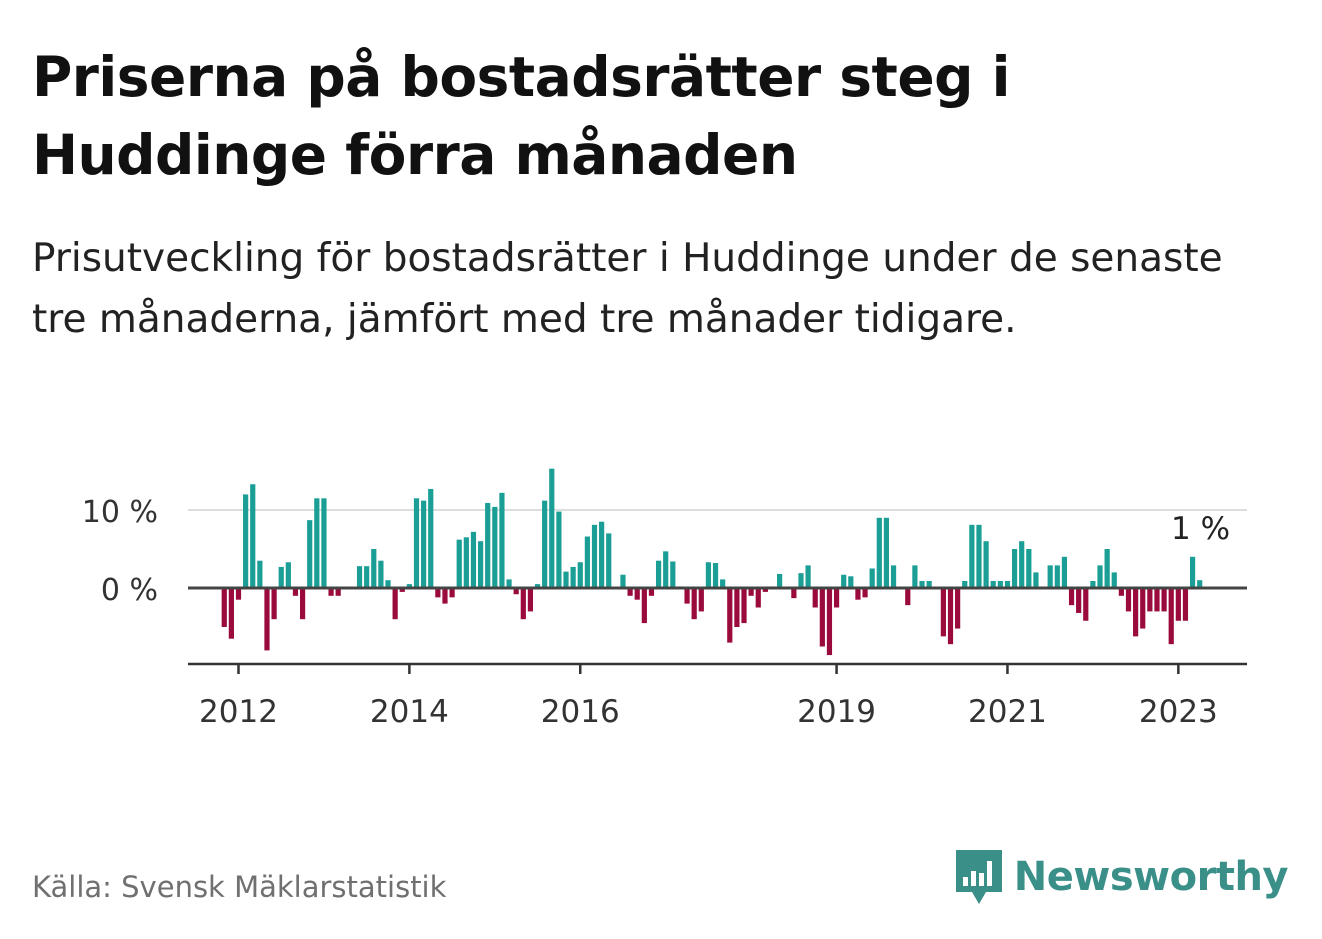 The height and width of the screenshot is (939, 1322). I want to click on x-tick-label: 2021, so click(1007, 712).